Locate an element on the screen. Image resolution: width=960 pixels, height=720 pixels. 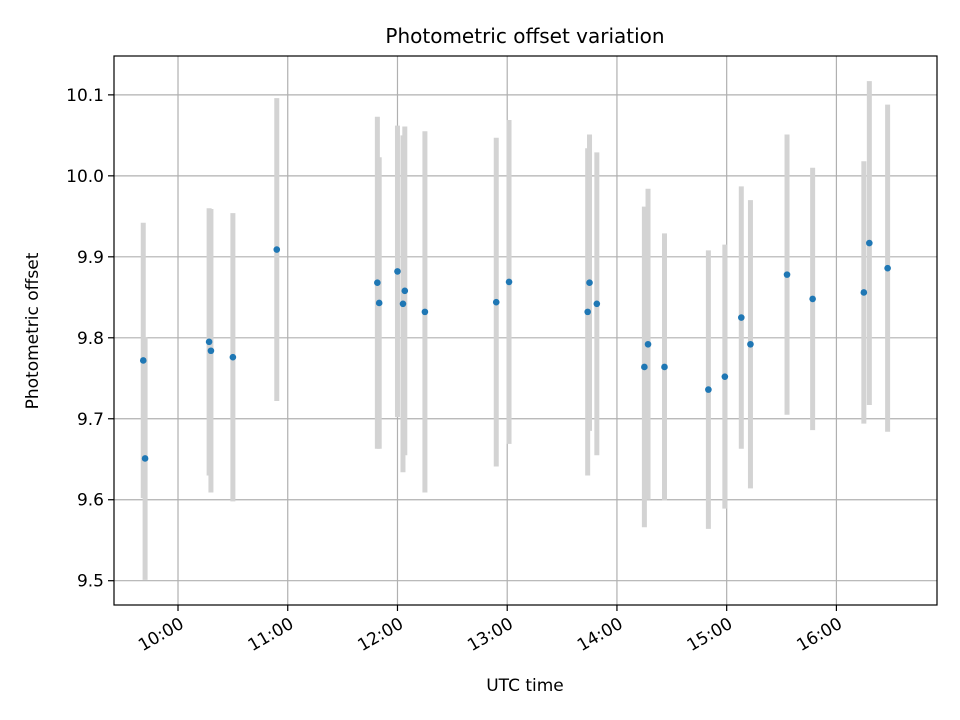
y-axis: 9.5 9.6 9.7 9.8 9.9 10.0 10.1 is located at coordinates (90, 339).